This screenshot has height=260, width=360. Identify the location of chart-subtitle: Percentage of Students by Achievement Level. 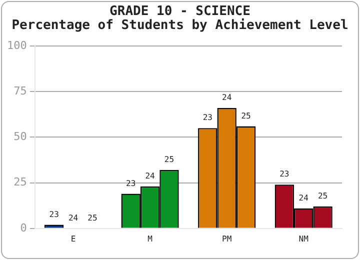
(180, 25).